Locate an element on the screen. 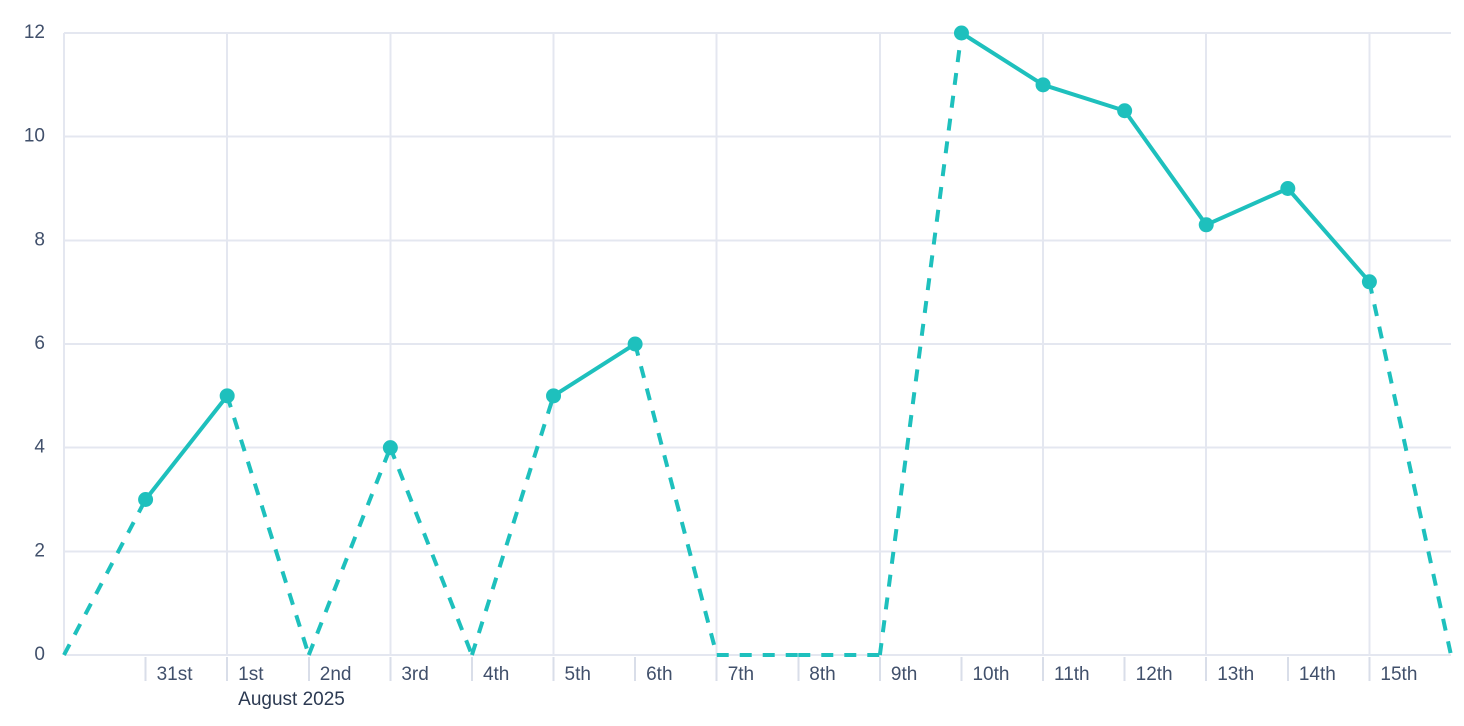 The height and width of the screenshot is (726, 1464). x-axis-tick-label: 5th is located at coordinates (578, 674).